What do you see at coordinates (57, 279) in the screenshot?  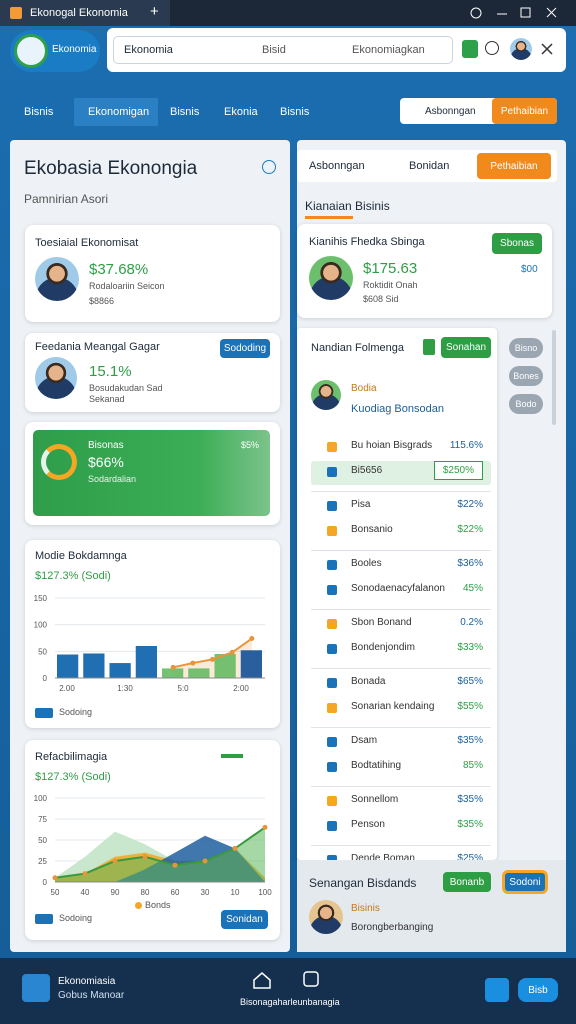 I see `avatar` at bounding box center [57, 279].